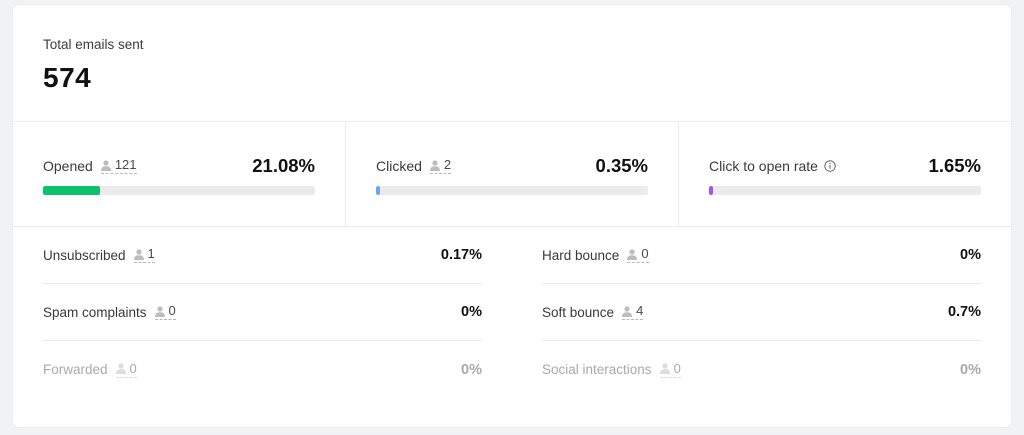 The width and height of the screenshot is (1024, 435). Describe the element at coordinates (830, 166) in the screenshot. I see `info-icon` at that location.